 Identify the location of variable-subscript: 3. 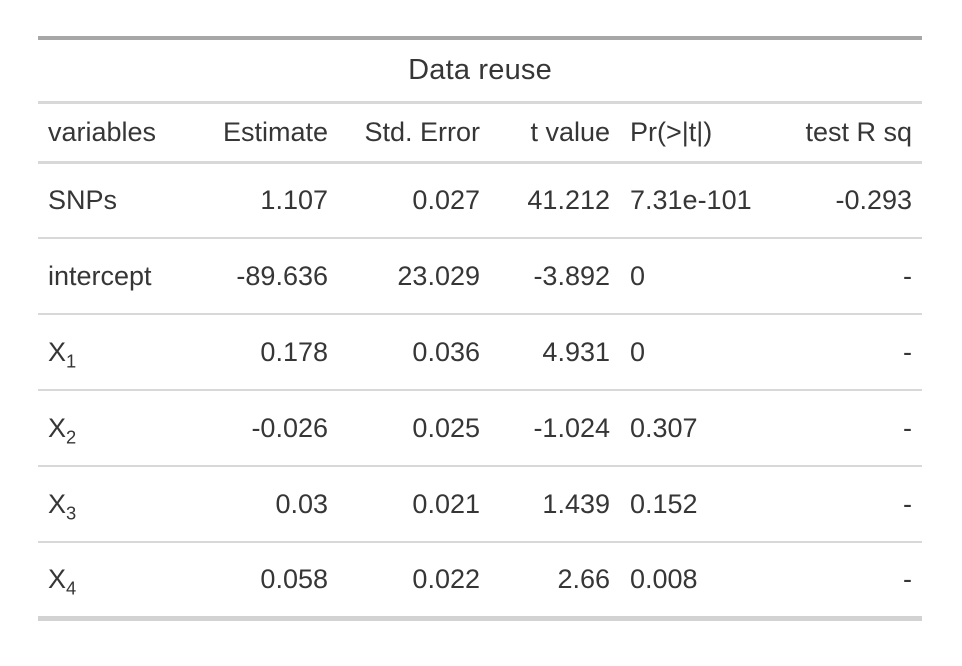
(71, 512).